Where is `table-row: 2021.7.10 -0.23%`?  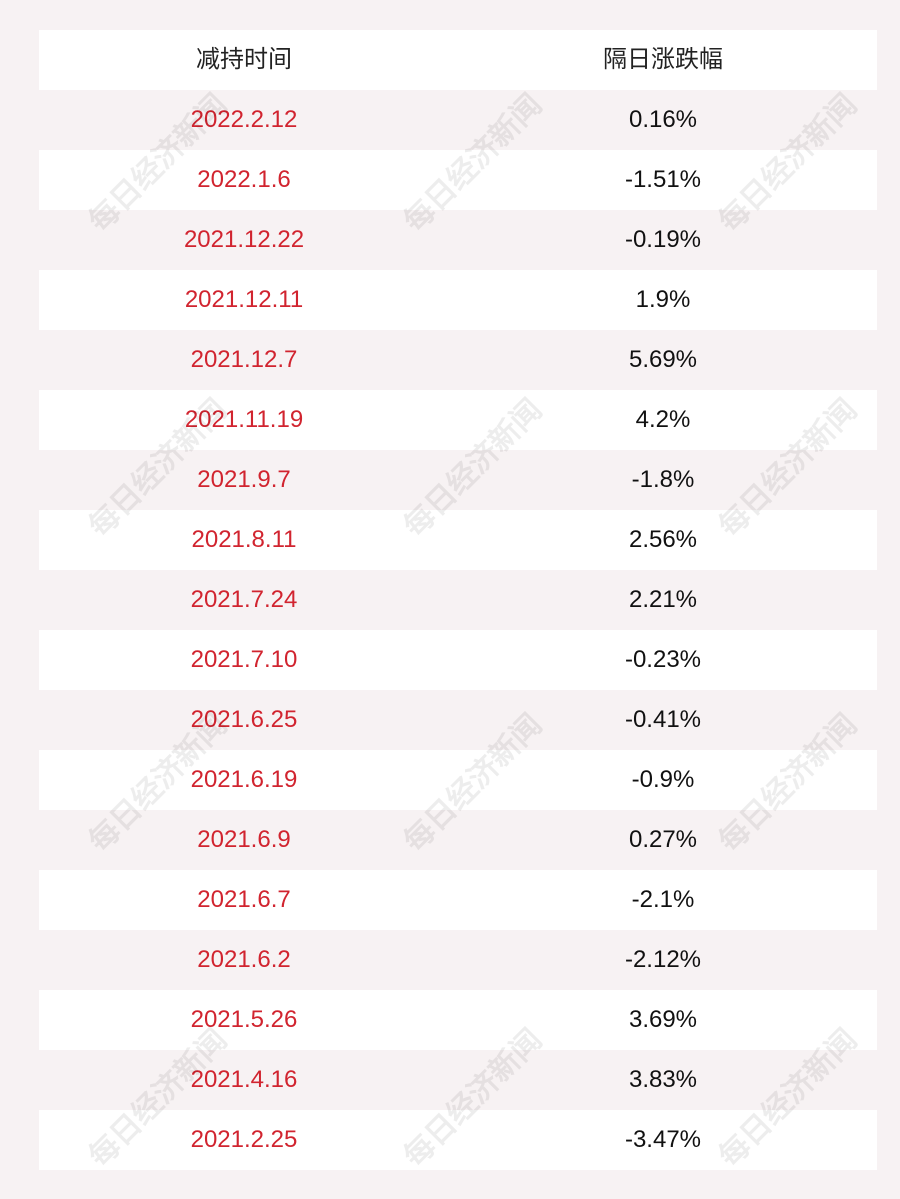
table-row: 2021.7.10 -0.23% is located at coordinates (458, 660).